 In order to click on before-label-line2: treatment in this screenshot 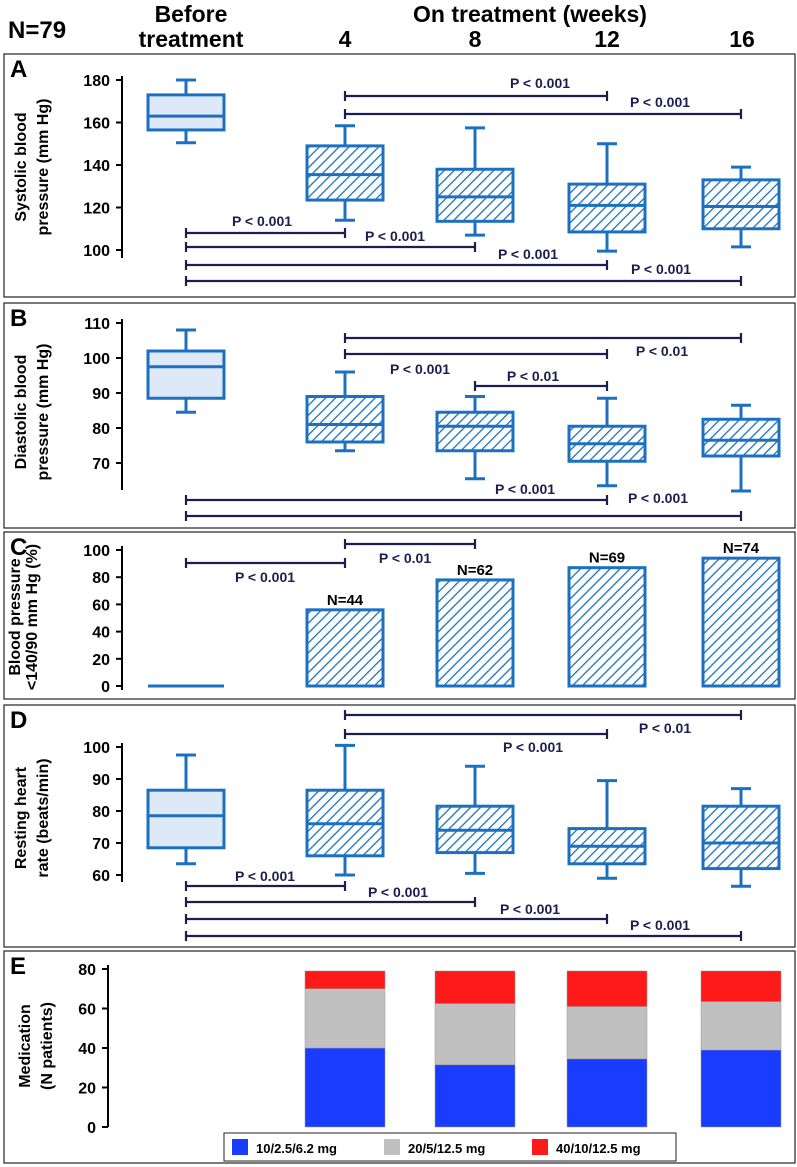, I will do `click(191, 39)`.